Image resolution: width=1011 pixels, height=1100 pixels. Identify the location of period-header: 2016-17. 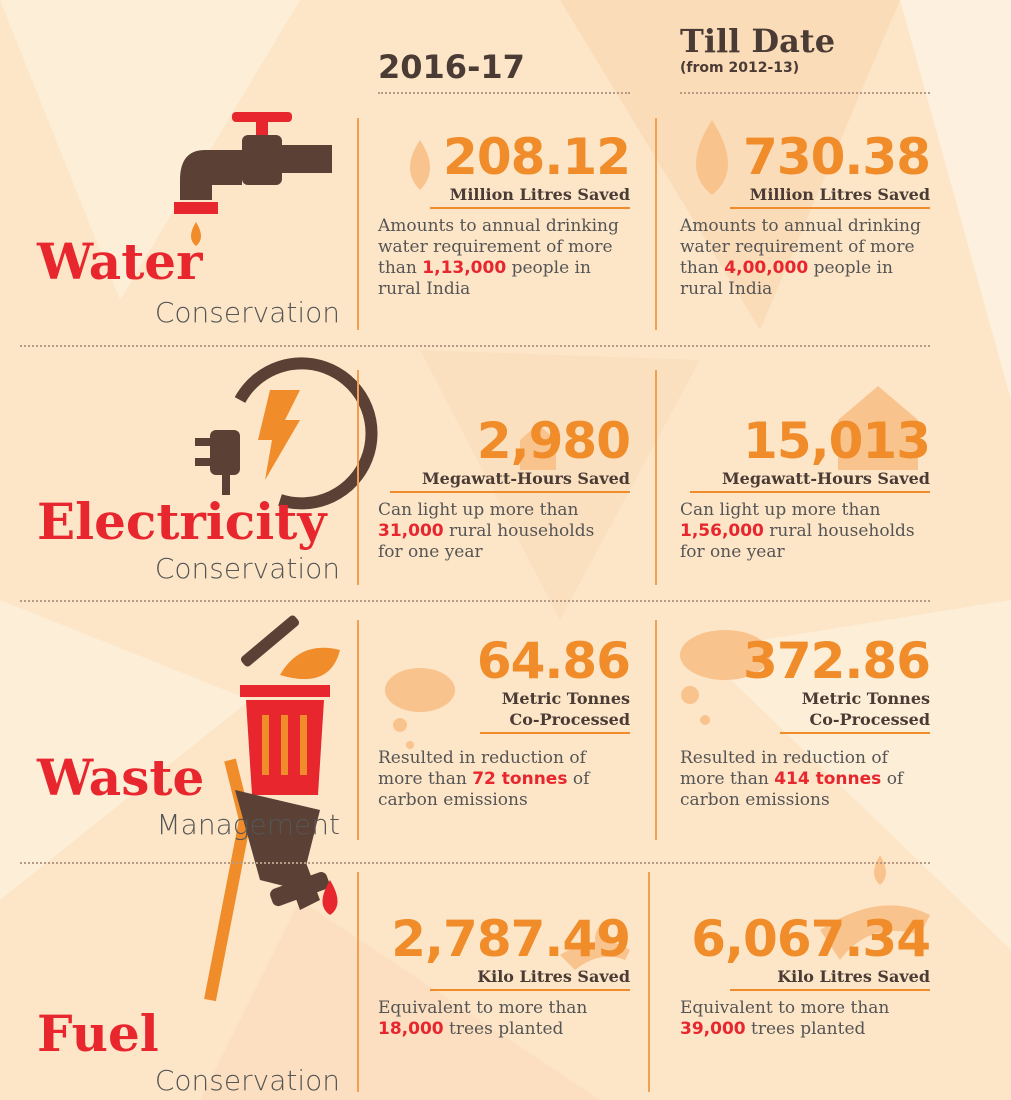
(451, 67).